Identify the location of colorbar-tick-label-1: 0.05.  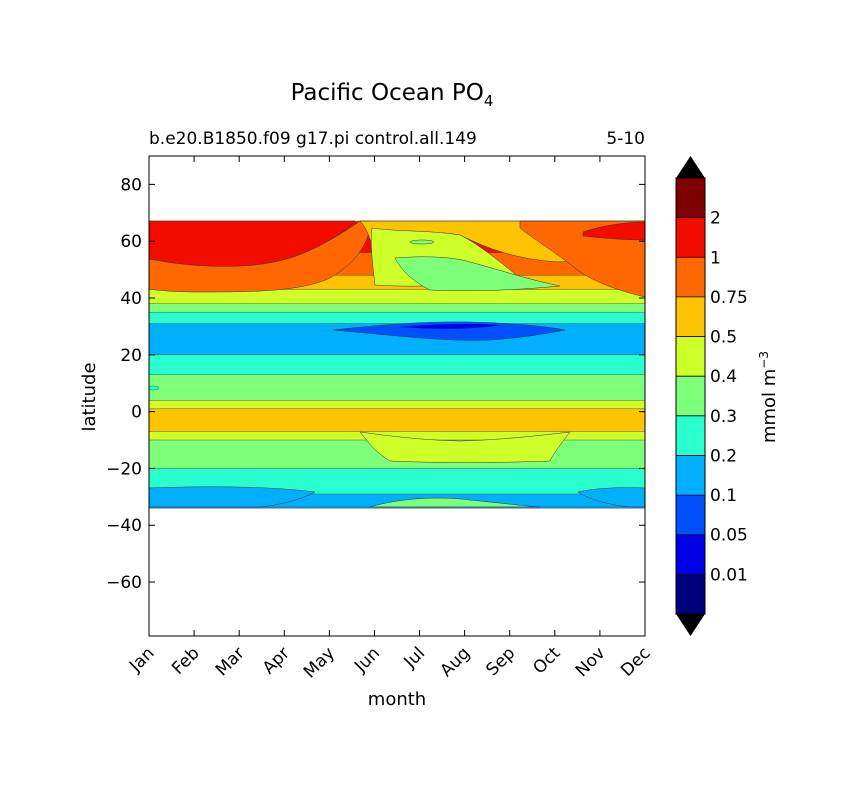
(729, 536).